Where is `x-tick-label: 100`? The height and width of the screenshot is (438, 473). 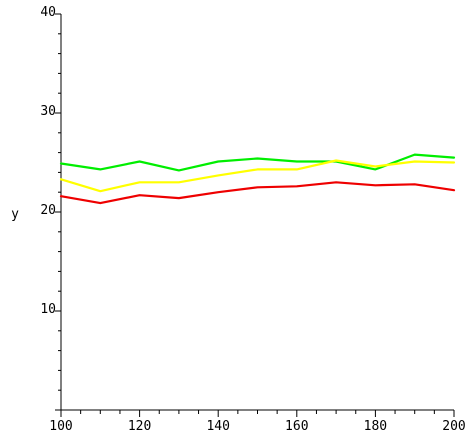
x-tick-label: 100 is located at coordinates (60, 426).